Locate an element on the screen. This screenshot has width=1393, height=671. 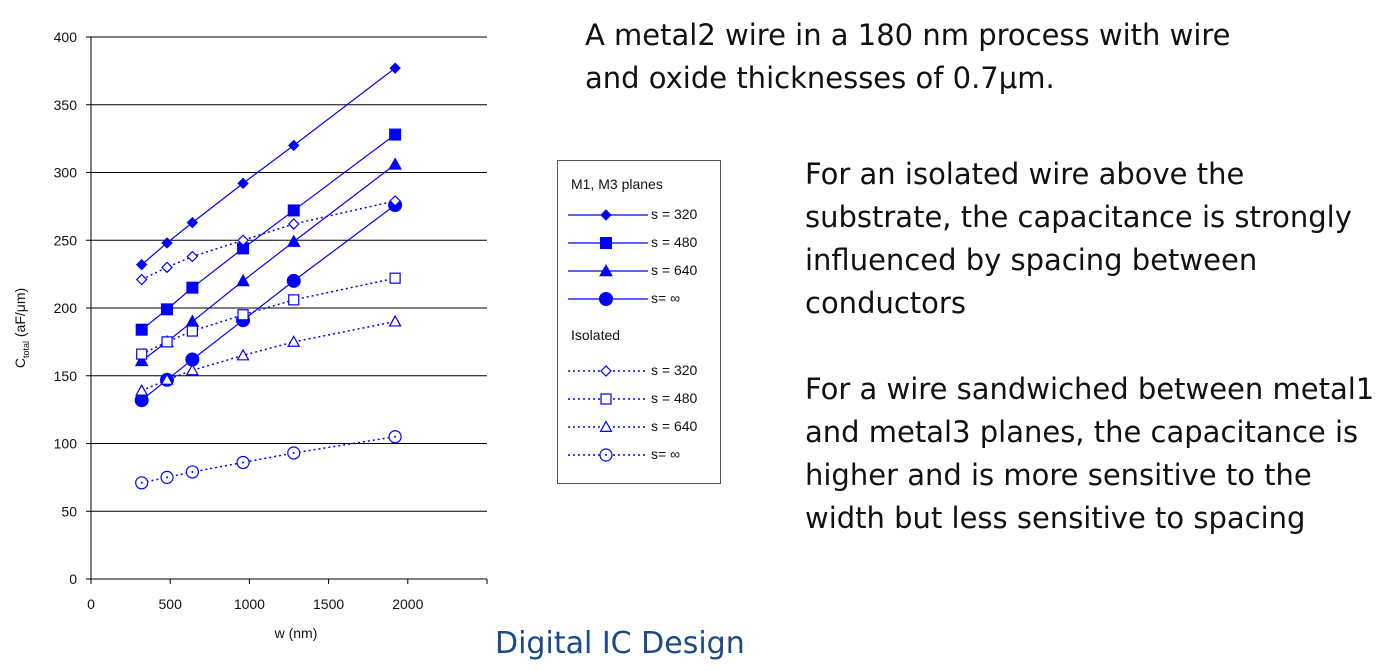
y-axis-label-subscript: total is located at coordinates (26, 349).